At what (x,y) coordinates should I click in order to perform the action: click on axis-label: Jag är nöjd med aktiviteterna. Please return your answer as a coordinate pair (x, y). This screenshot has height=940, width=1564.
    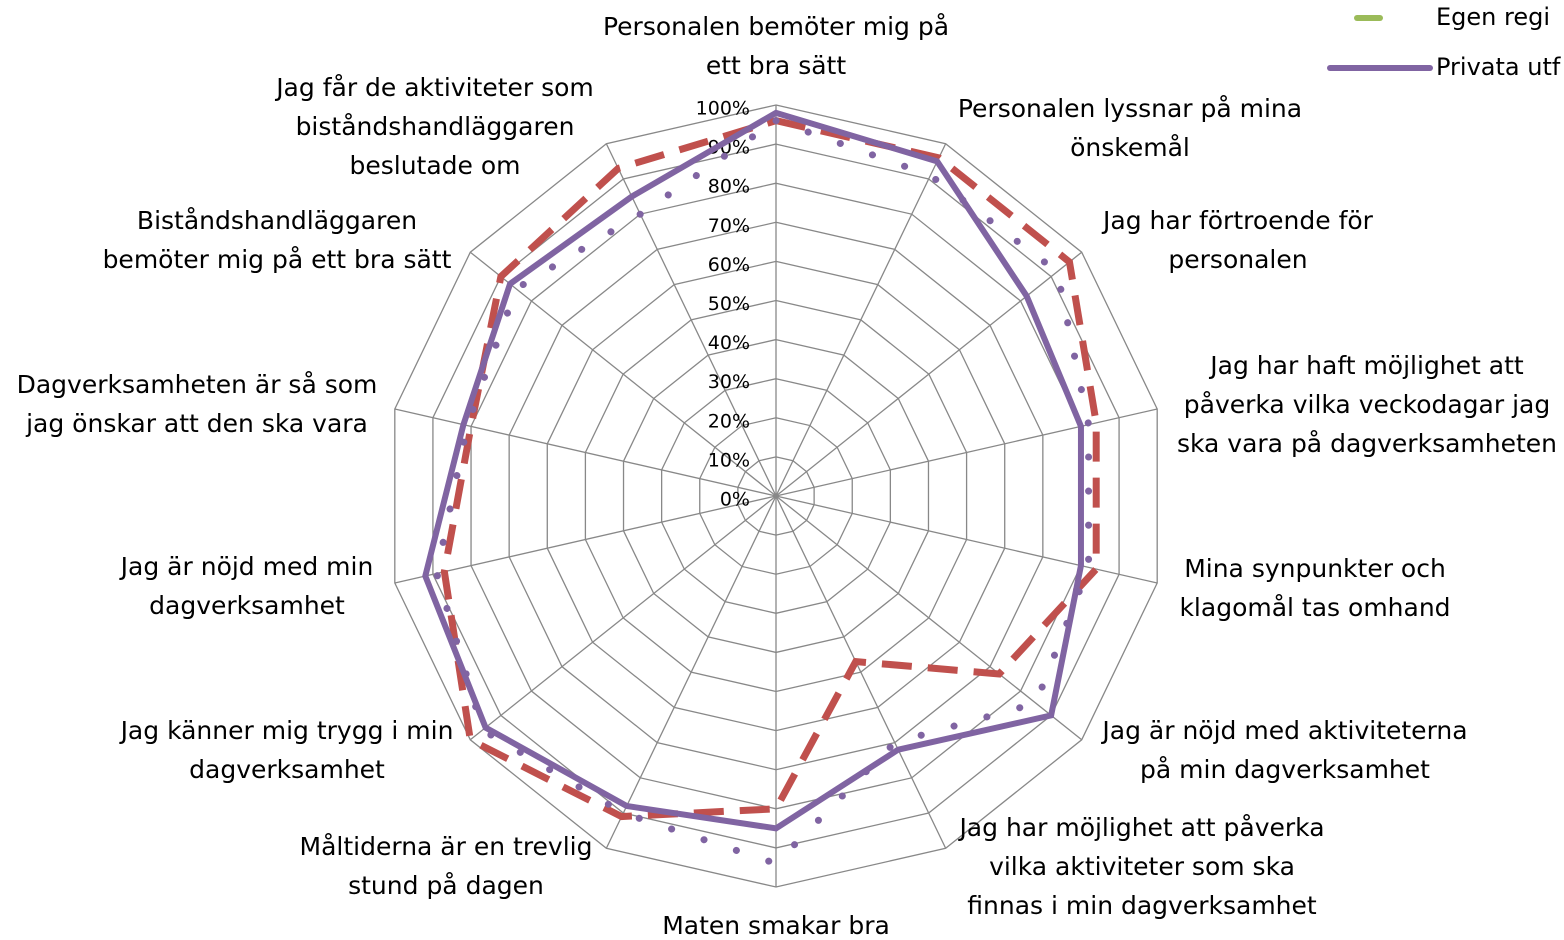
    Looking at the image, I should click on (1283, 730).